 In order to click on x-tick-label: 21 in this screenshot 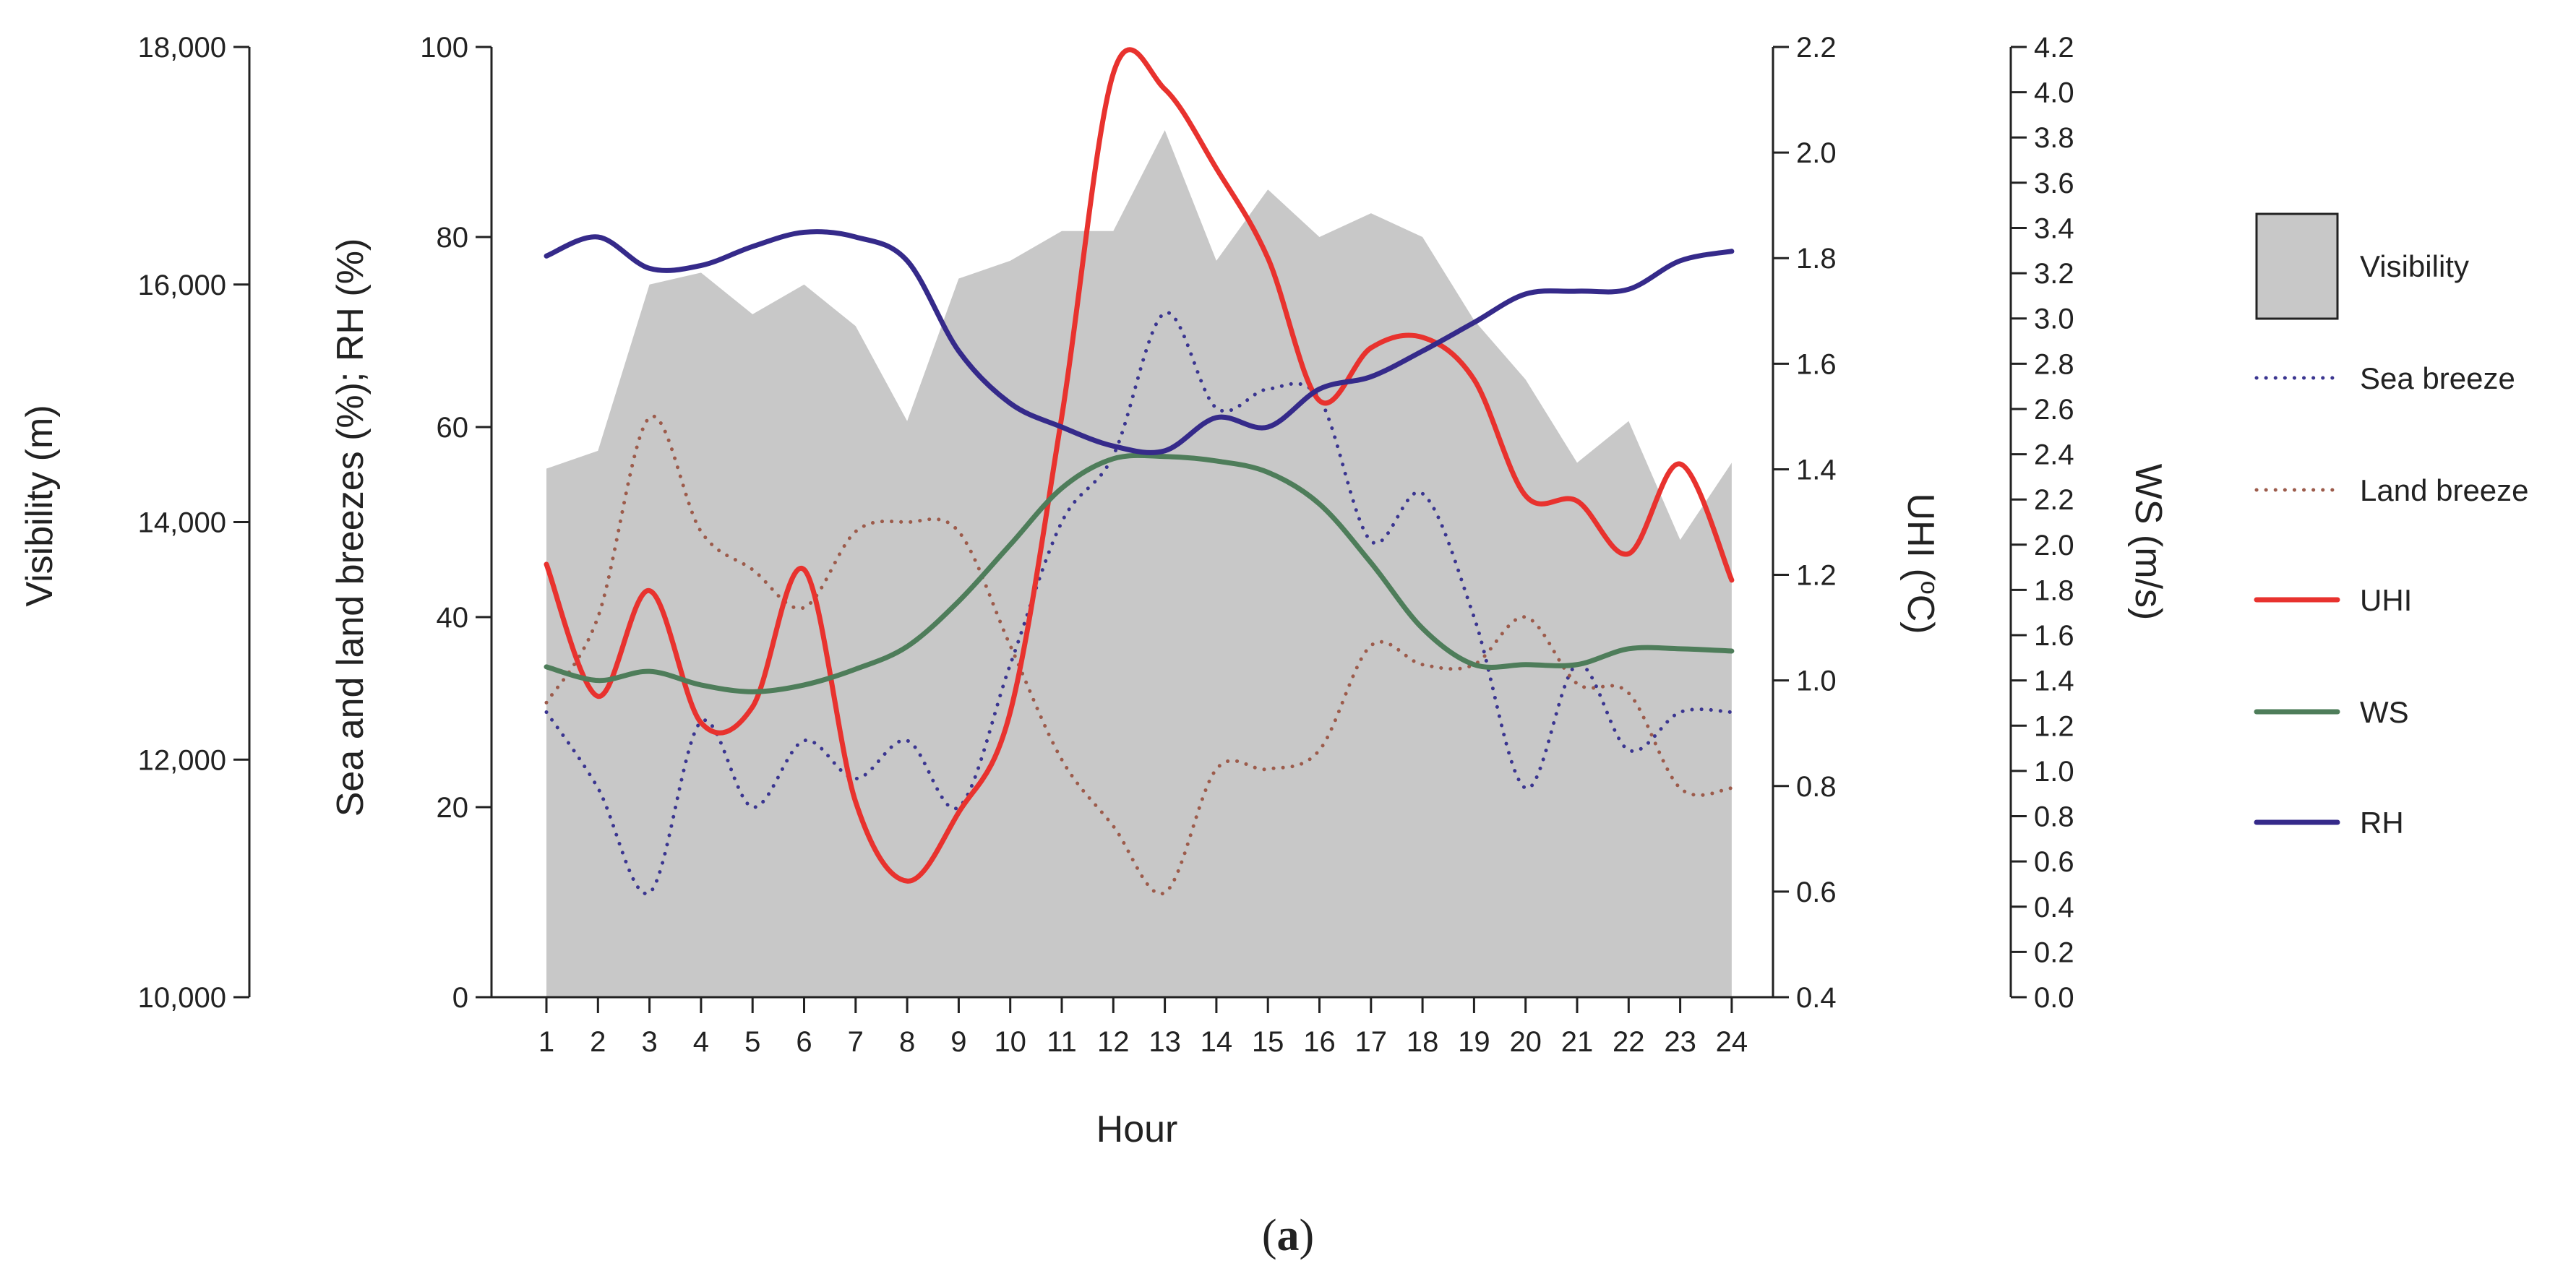, I will do `click(1577, 1042)`.